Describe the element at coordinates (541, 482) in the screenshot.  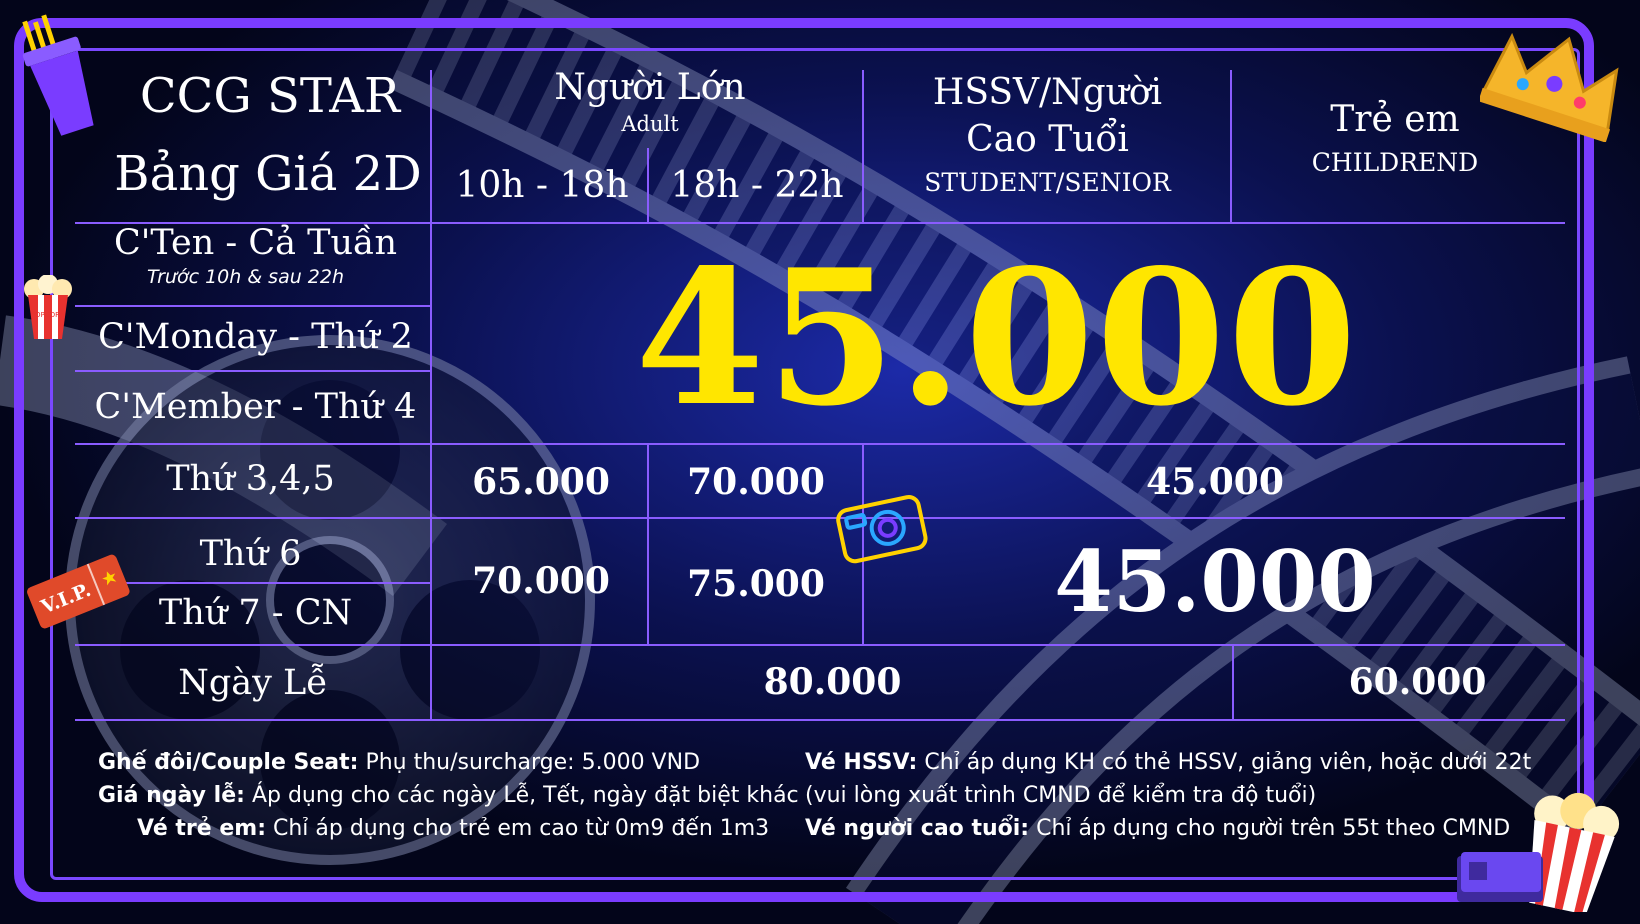
I see `price-thu345-slot1: 65.000` at that location.